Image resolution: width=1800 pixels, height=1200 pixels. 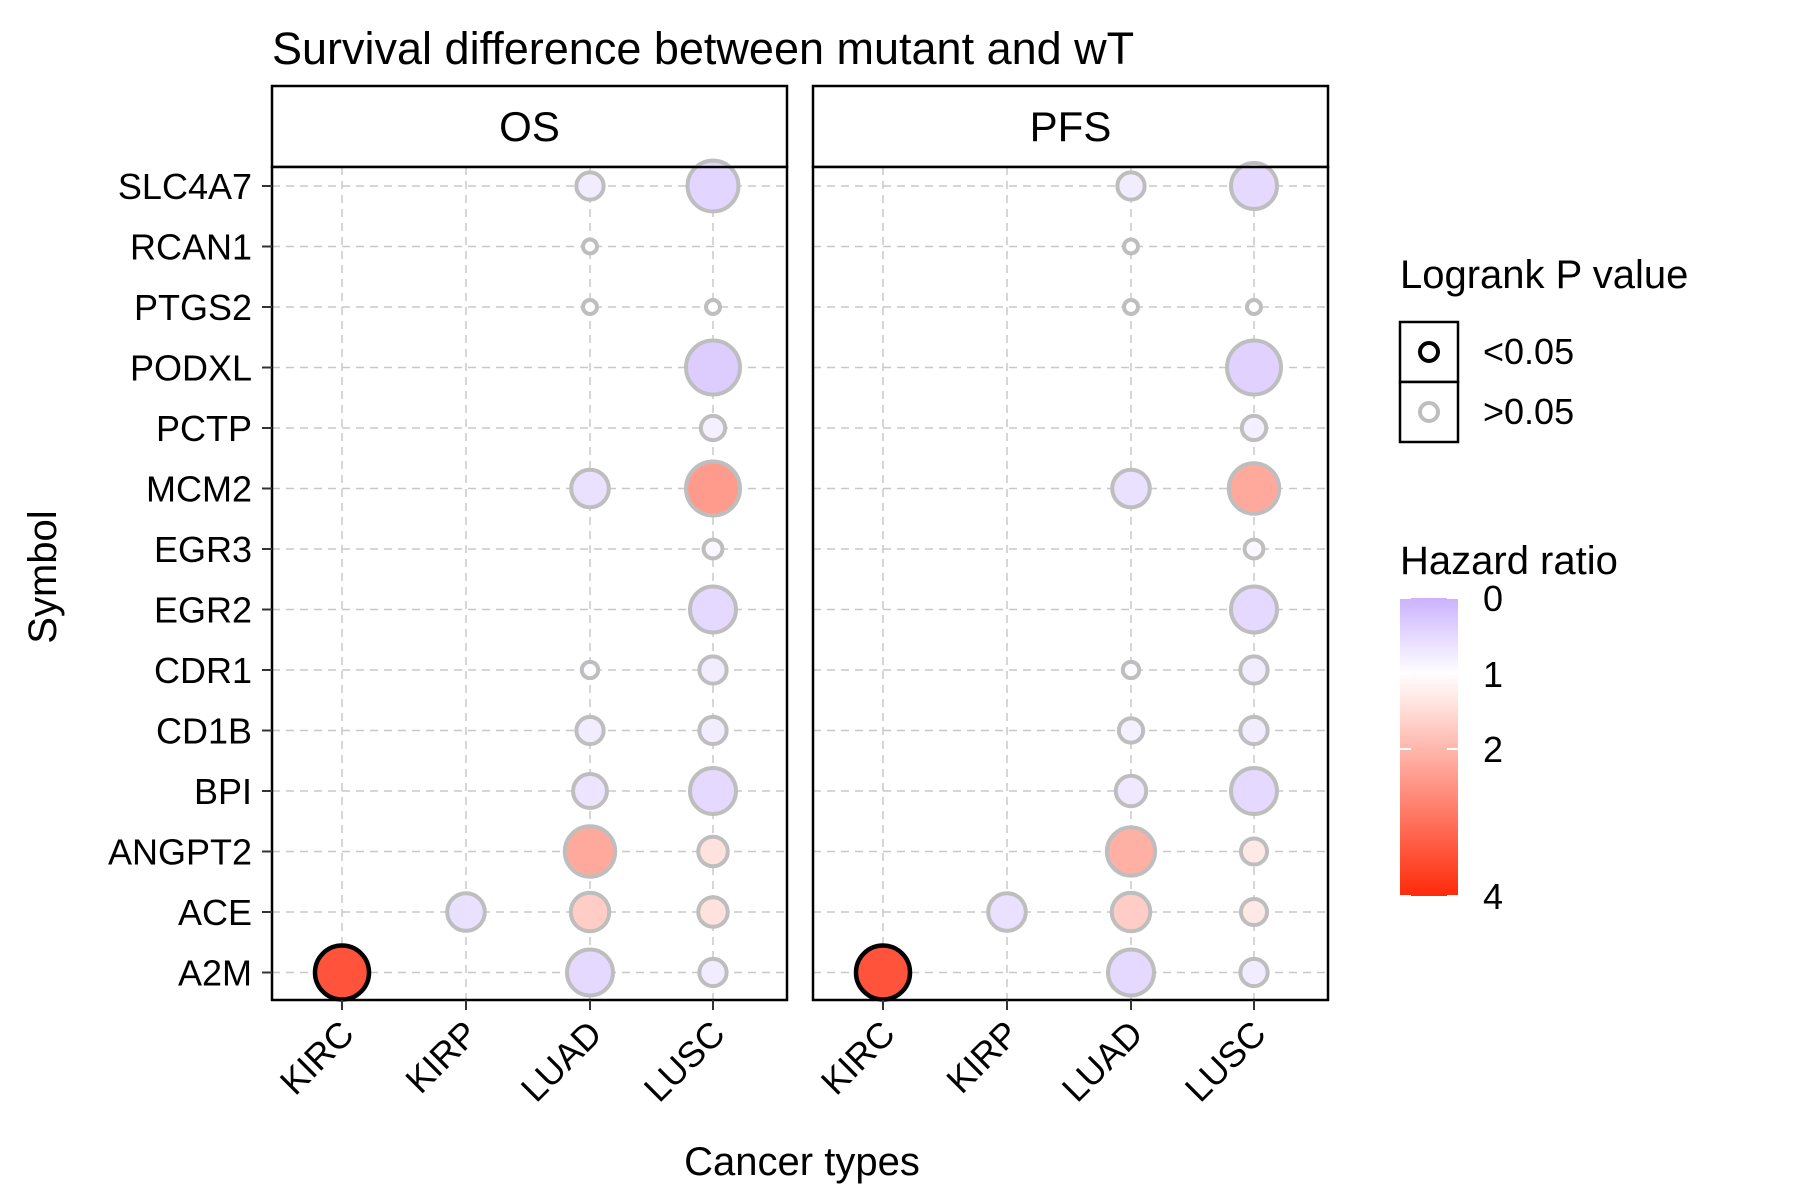 I want to click on legend-hazard-ratio: Hazard ratio 0 1 2 4, so click(x=1509, y=728).